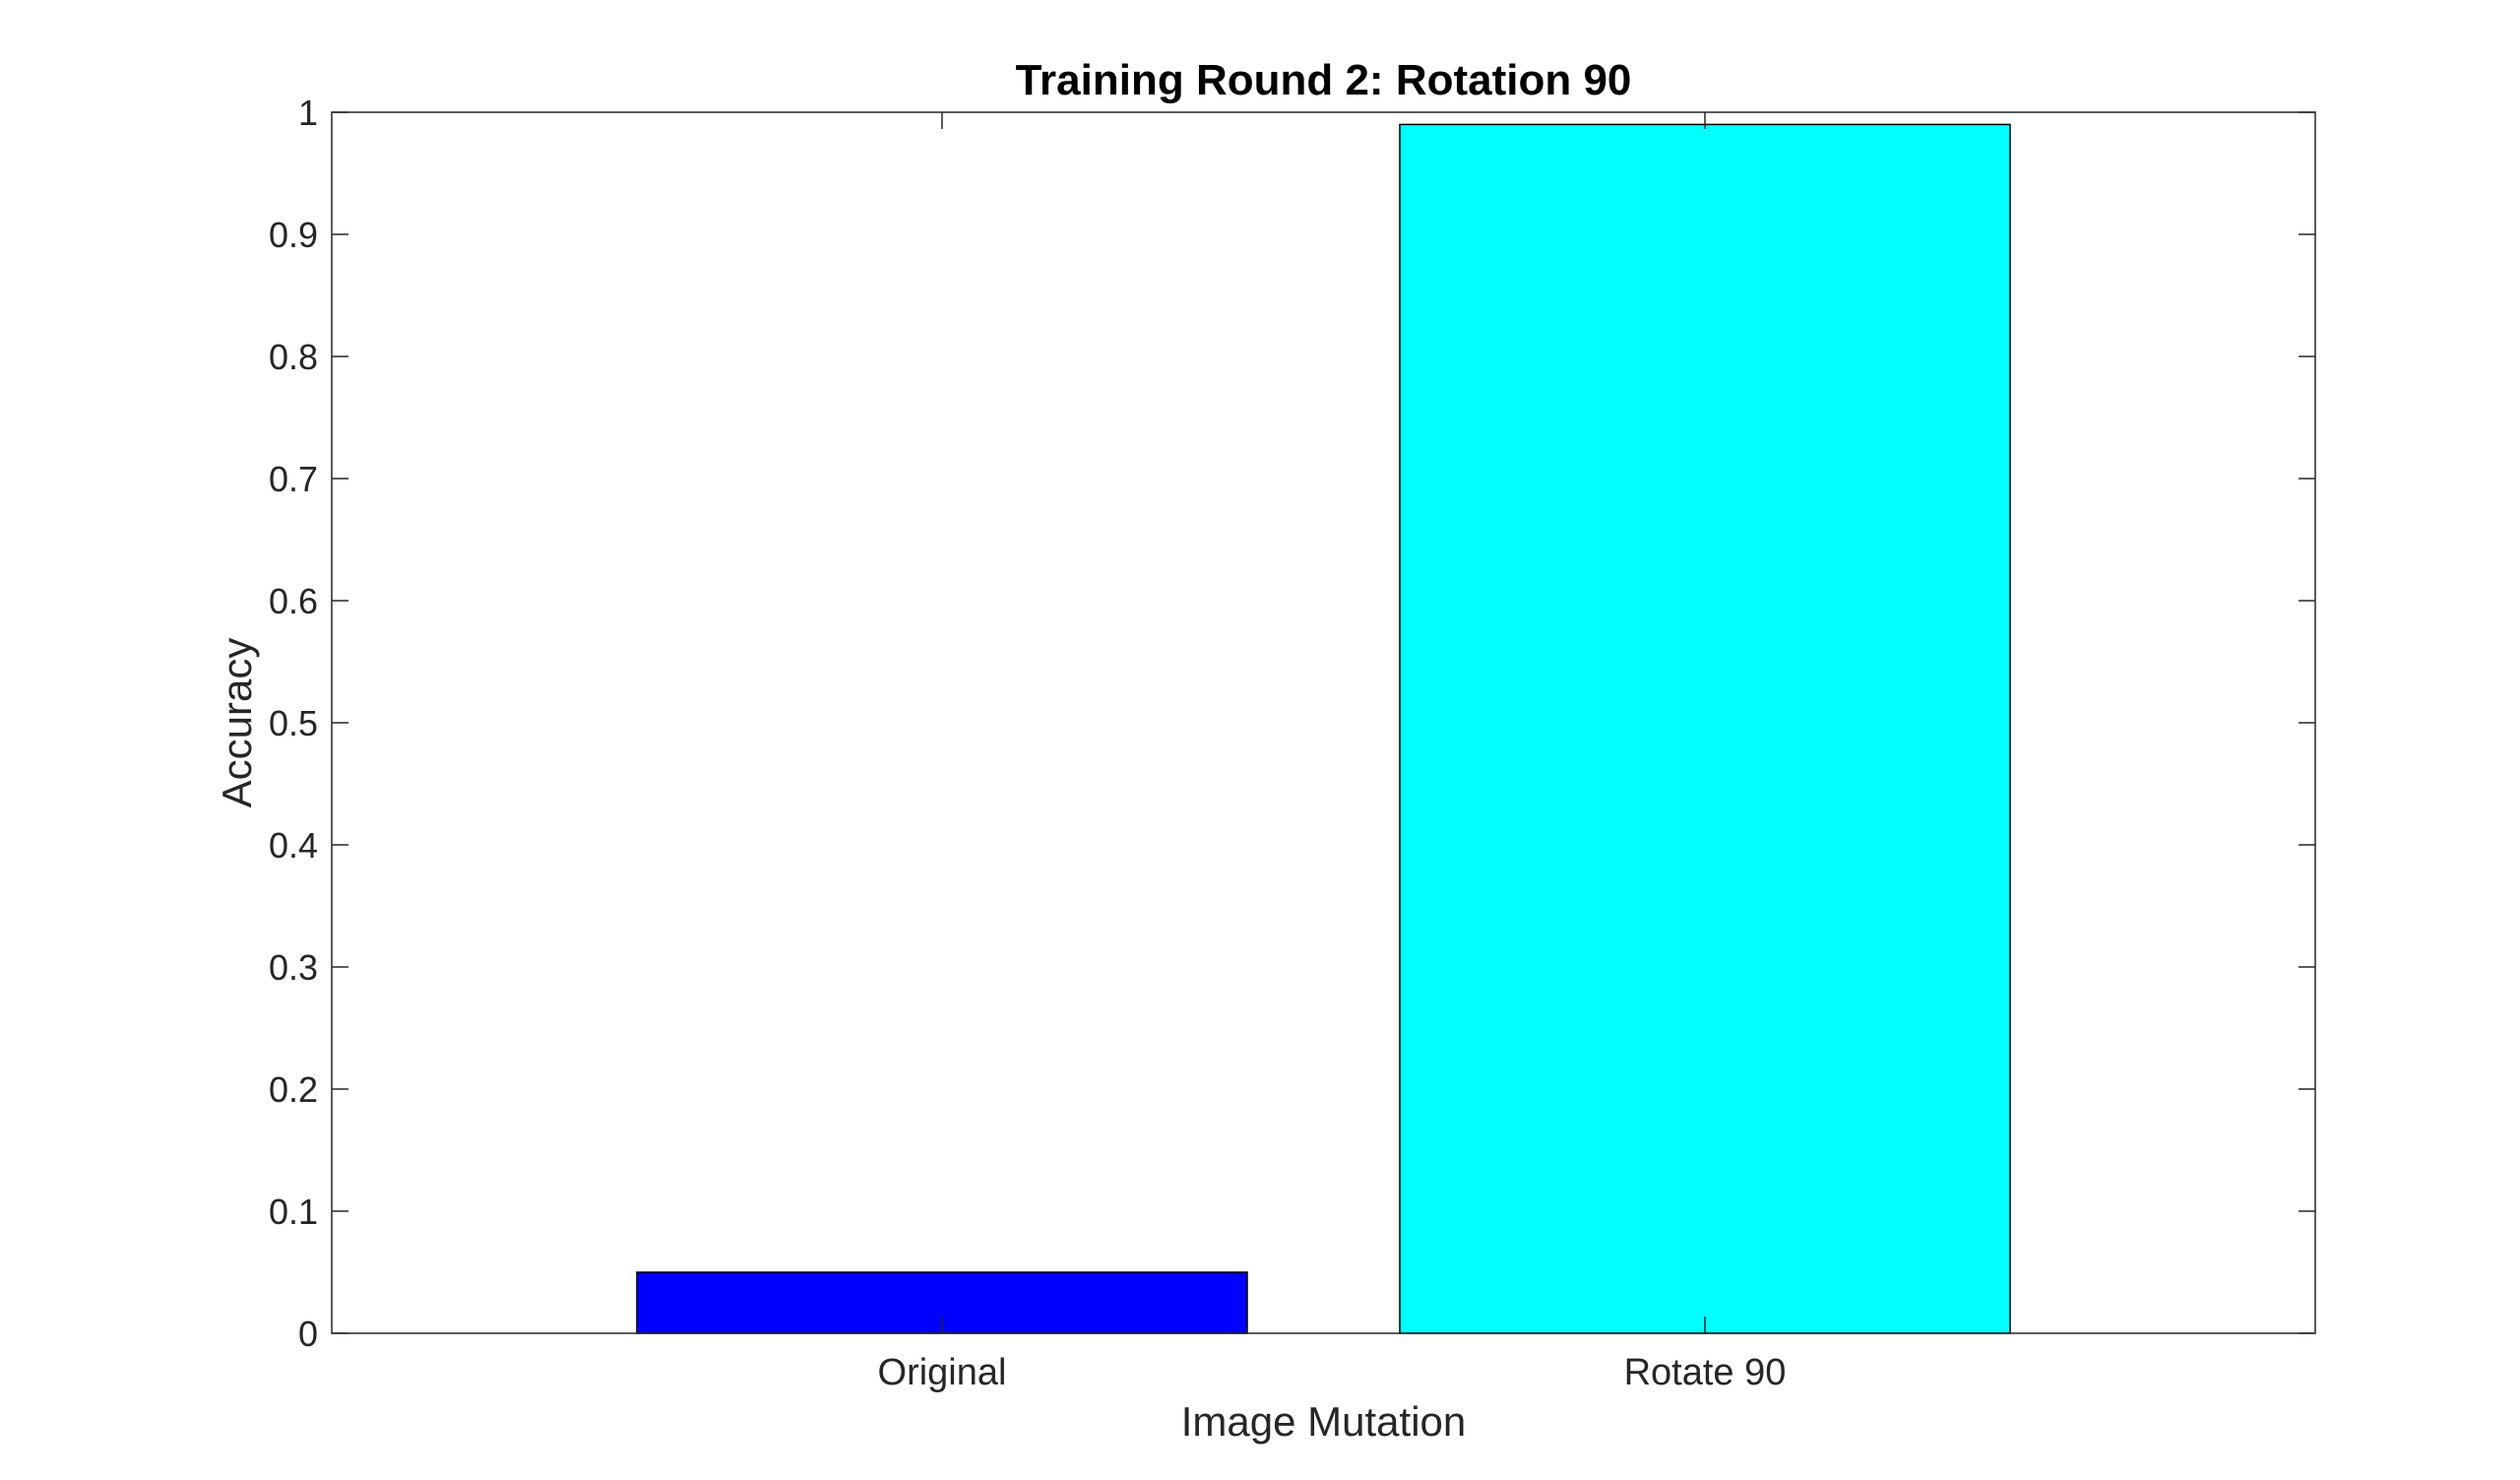 This screenshot has width=2520, height=1480. What do you see at coordinates (237, 723) in the screenshot?
I see `y-axis-label: Accuracy` at bounding box center [237, 723].